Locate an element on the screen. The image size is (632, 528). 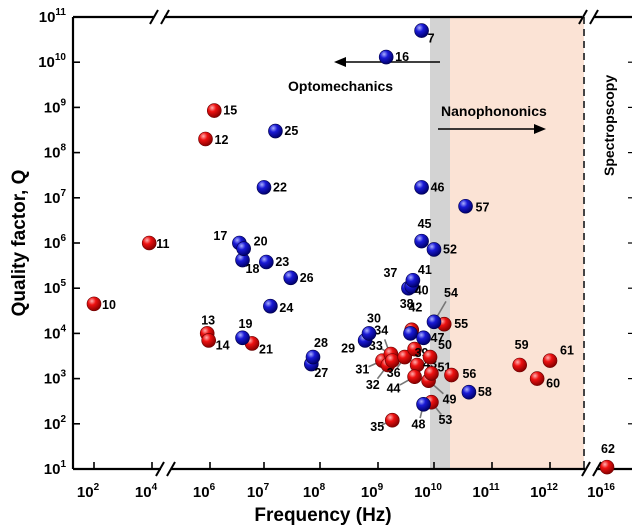
axis-break-x-left is located at coordinates (165, 469).